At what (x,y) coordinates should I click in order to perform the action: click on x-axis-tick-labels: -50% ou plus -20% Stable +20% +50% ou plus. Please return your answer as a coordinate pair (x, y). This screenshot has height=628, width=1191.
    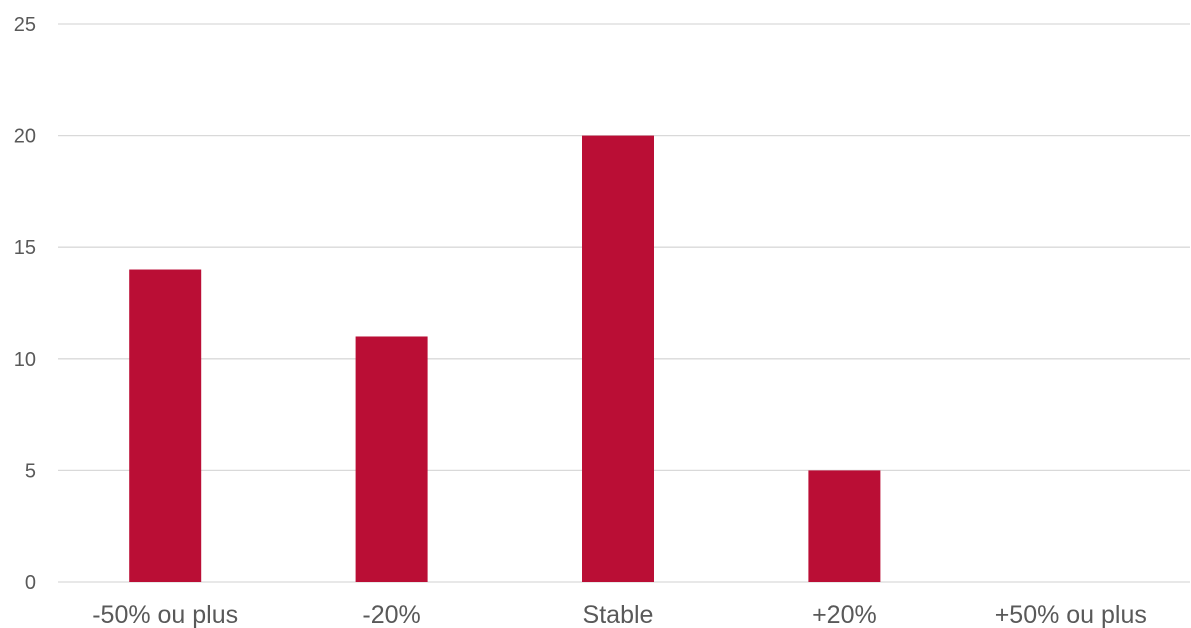
    Looking at the image, I should click on (619, 614).